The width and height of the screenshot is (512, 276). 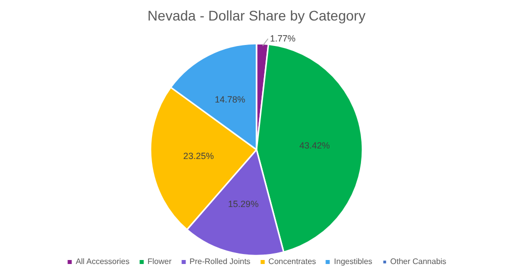 I want to click on data-label: 14.78%, so click(x=230, y=99).